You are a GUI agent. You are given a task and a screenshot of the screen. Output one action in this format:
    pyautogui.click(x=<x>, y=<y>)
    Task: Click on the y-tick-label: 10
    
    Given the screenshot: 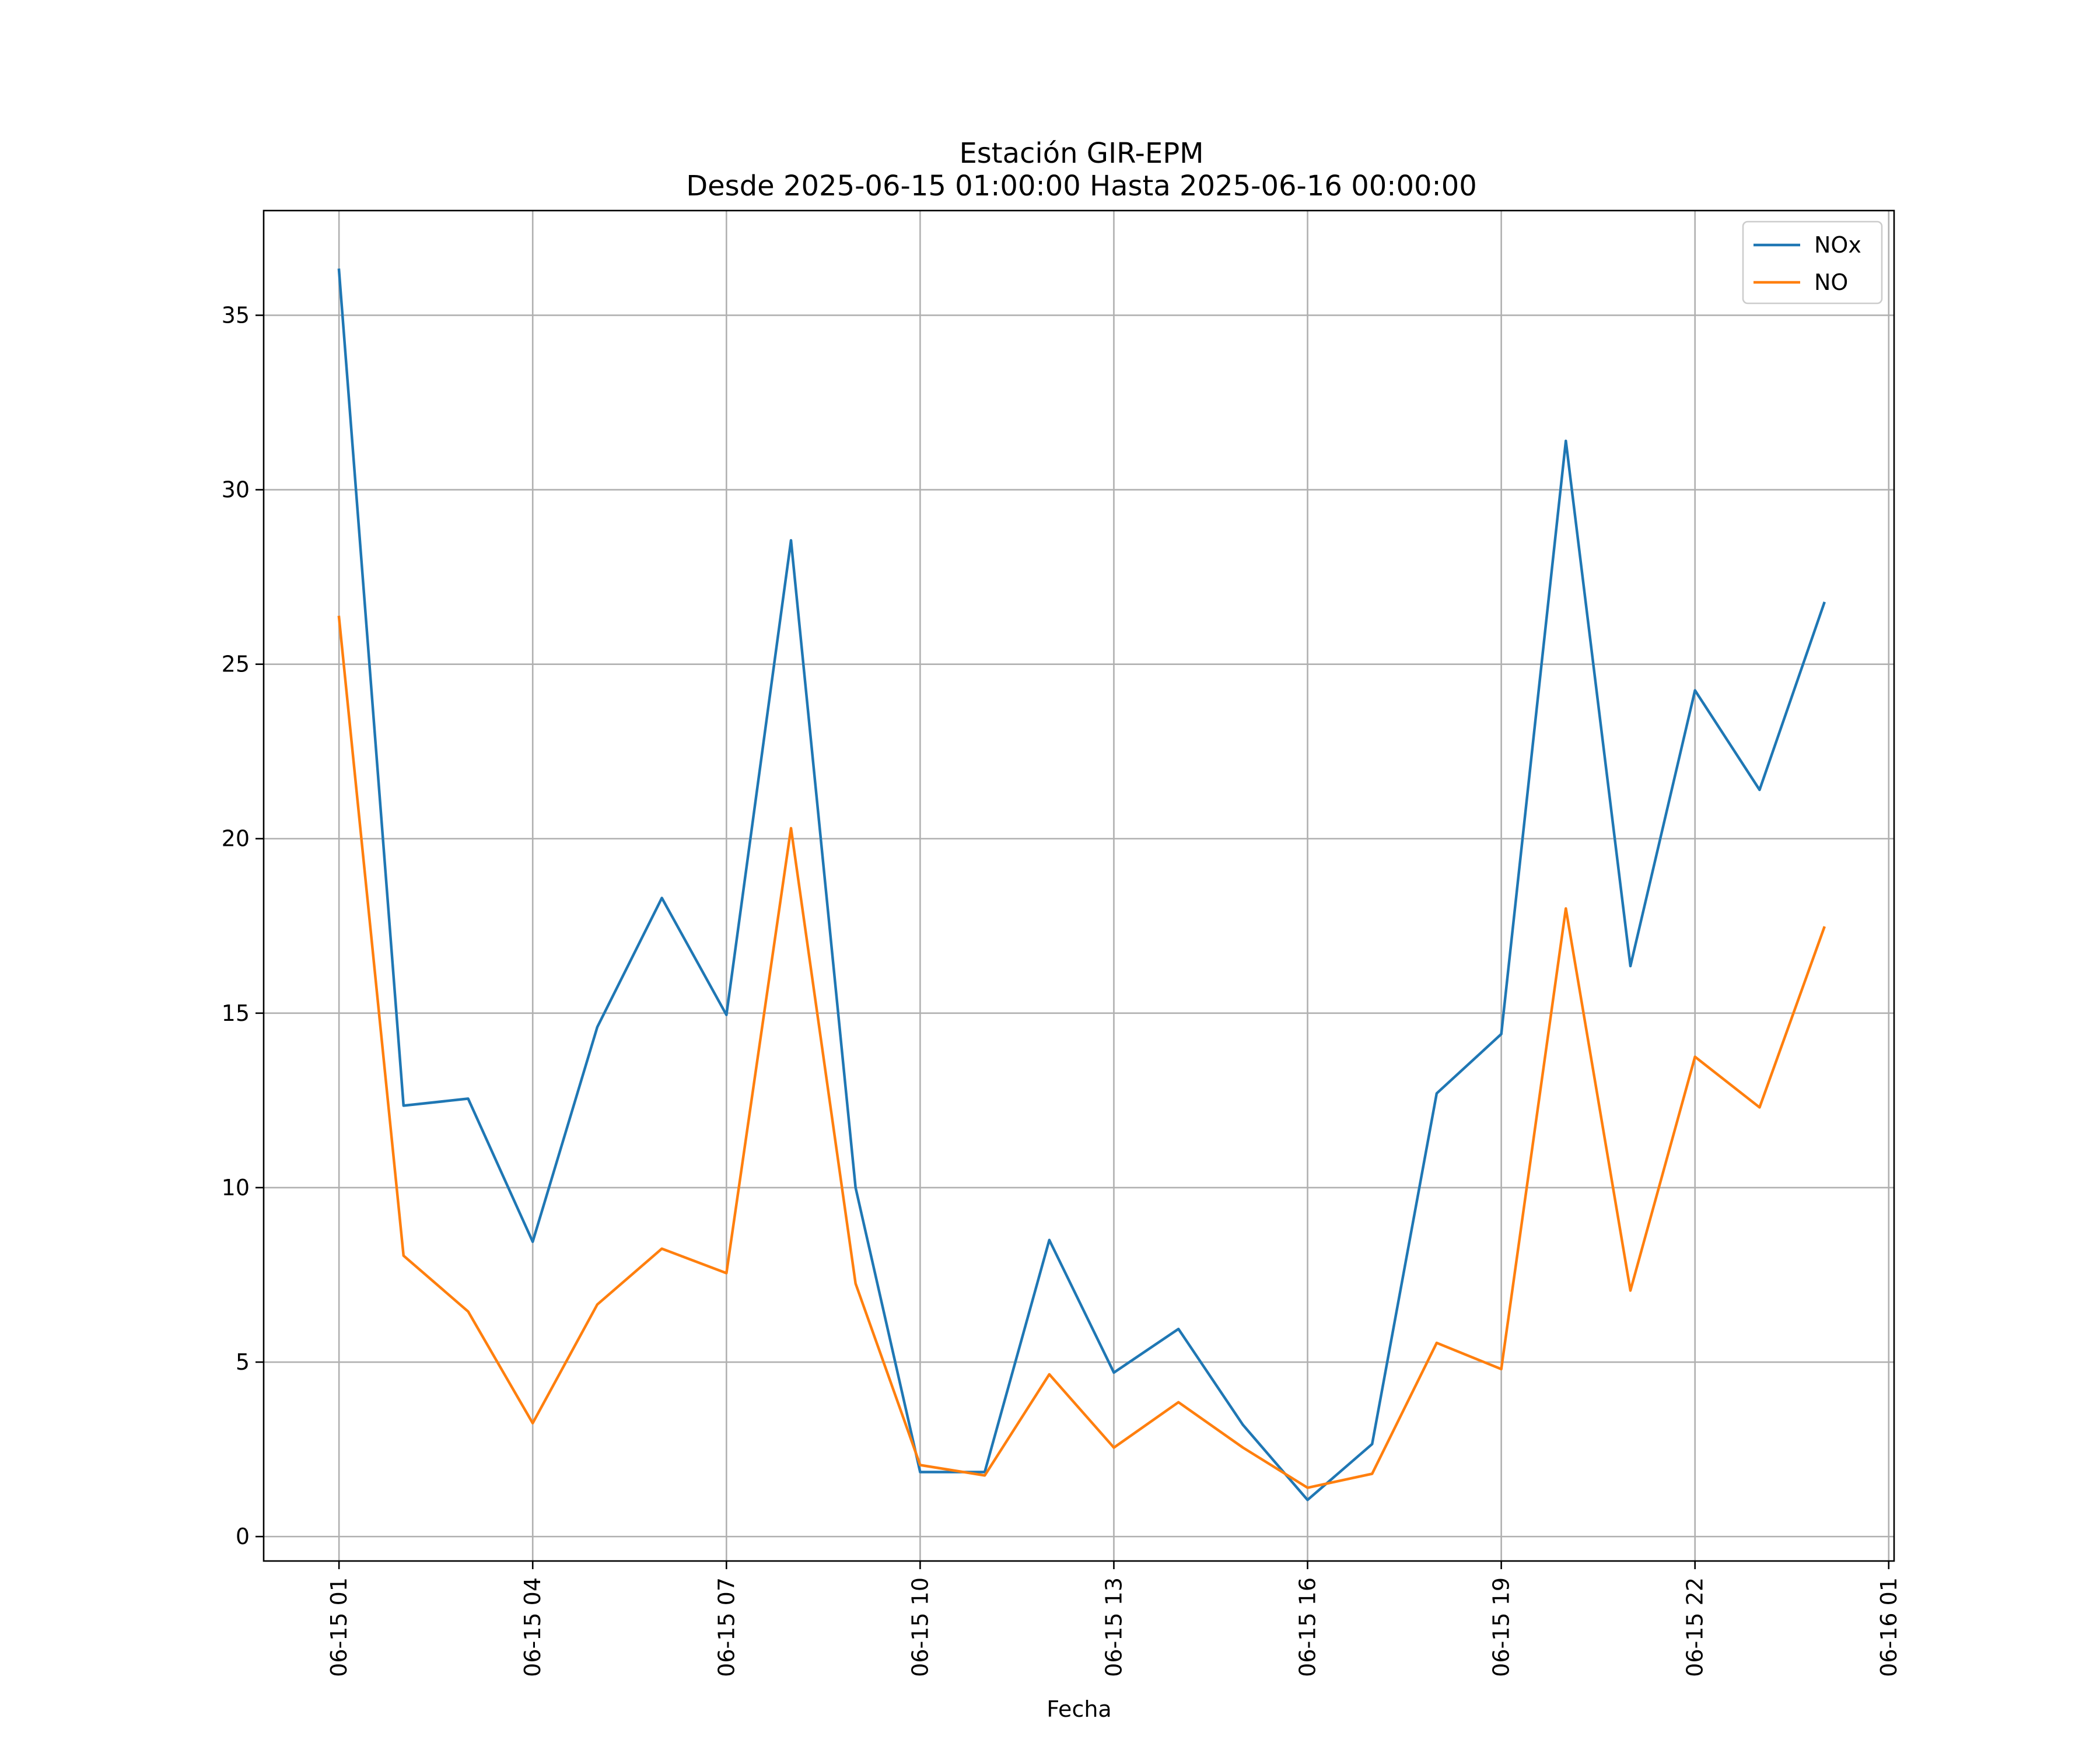 What is the action you would take?
    pyautogui.click(x=236, y=1187)
    